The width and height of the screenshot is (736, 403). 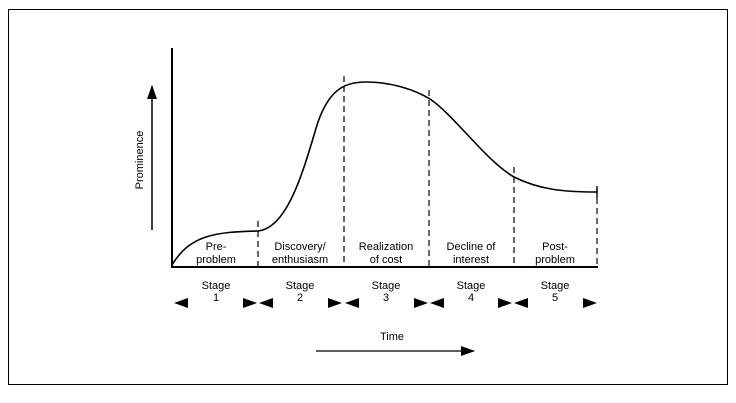 What do you see at coordinates (300, 260) in the screenshot?
I see `phase-label-2-line-2: enthusiasm` at bounding box center [300, 260].